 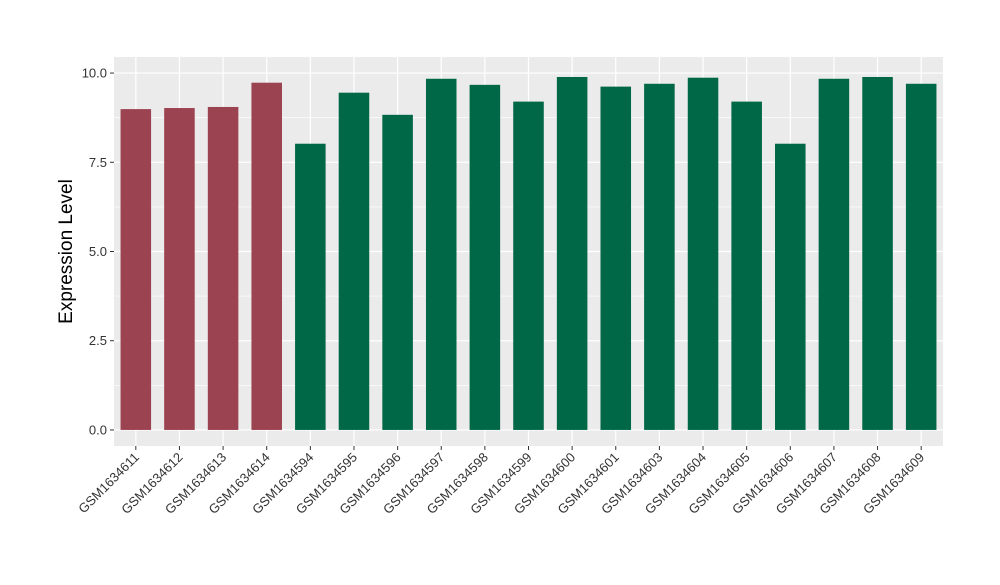 What do you see at coordinates (746, 265) in the screenshot?
I see `bar-GSM1634605` at bounding box center [746, 265].